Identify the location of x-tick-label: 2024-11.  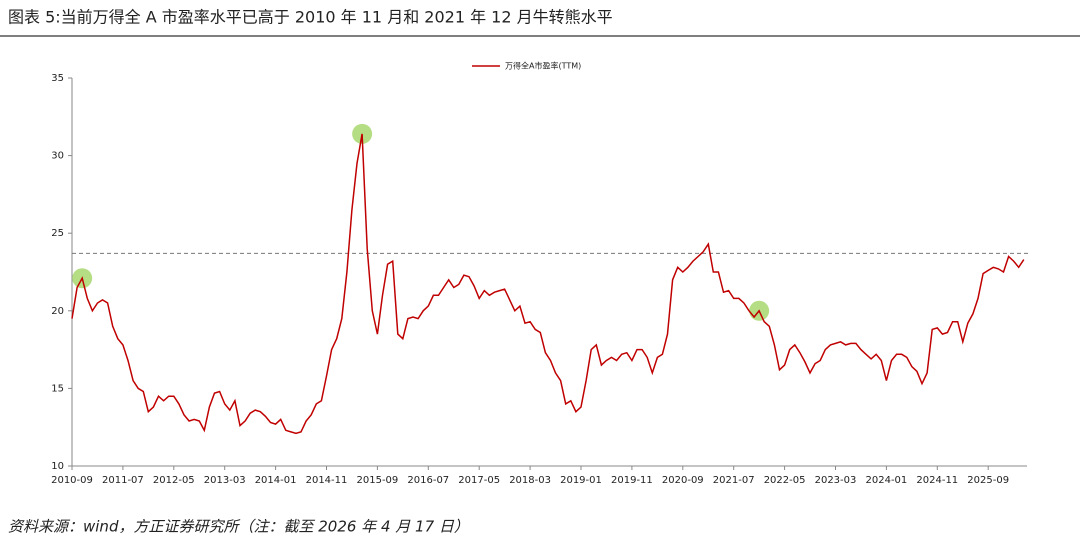
(937, 480).